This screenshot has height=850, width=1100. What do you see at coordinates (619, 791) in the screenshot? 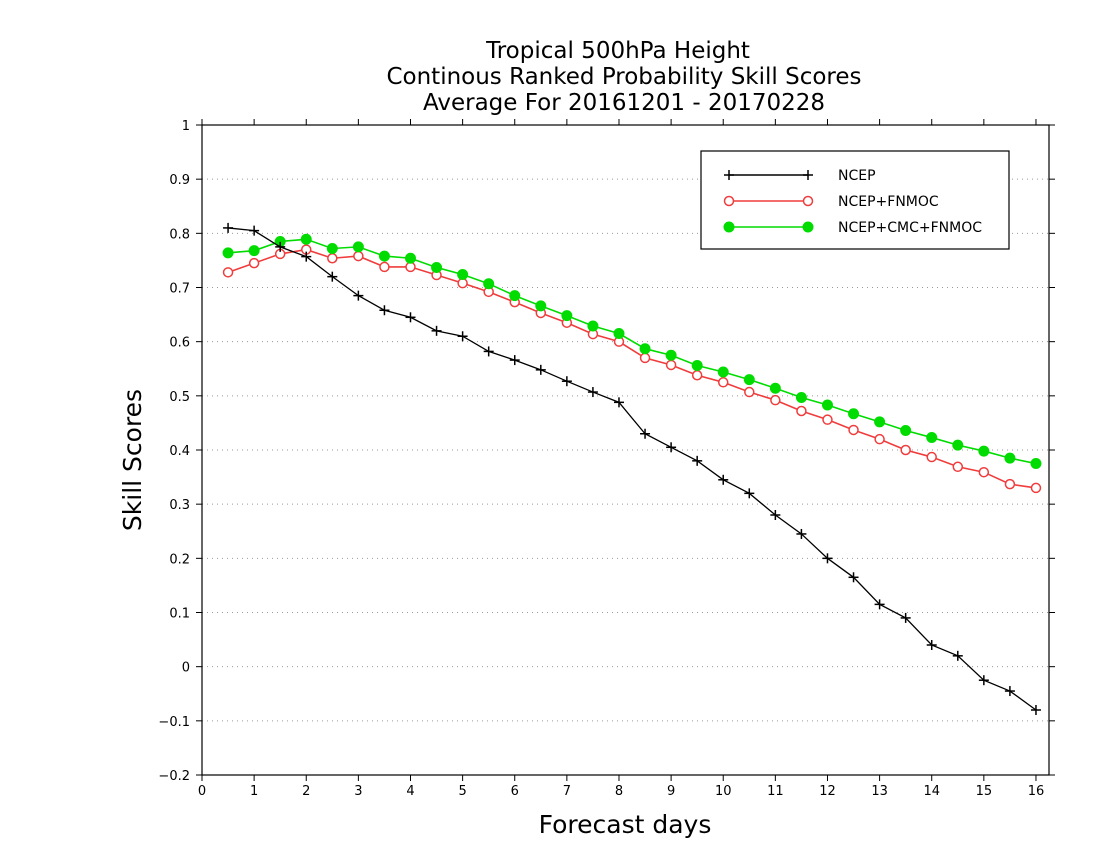
I see `x-tick-label: 8` at bounding box center [619, 791].